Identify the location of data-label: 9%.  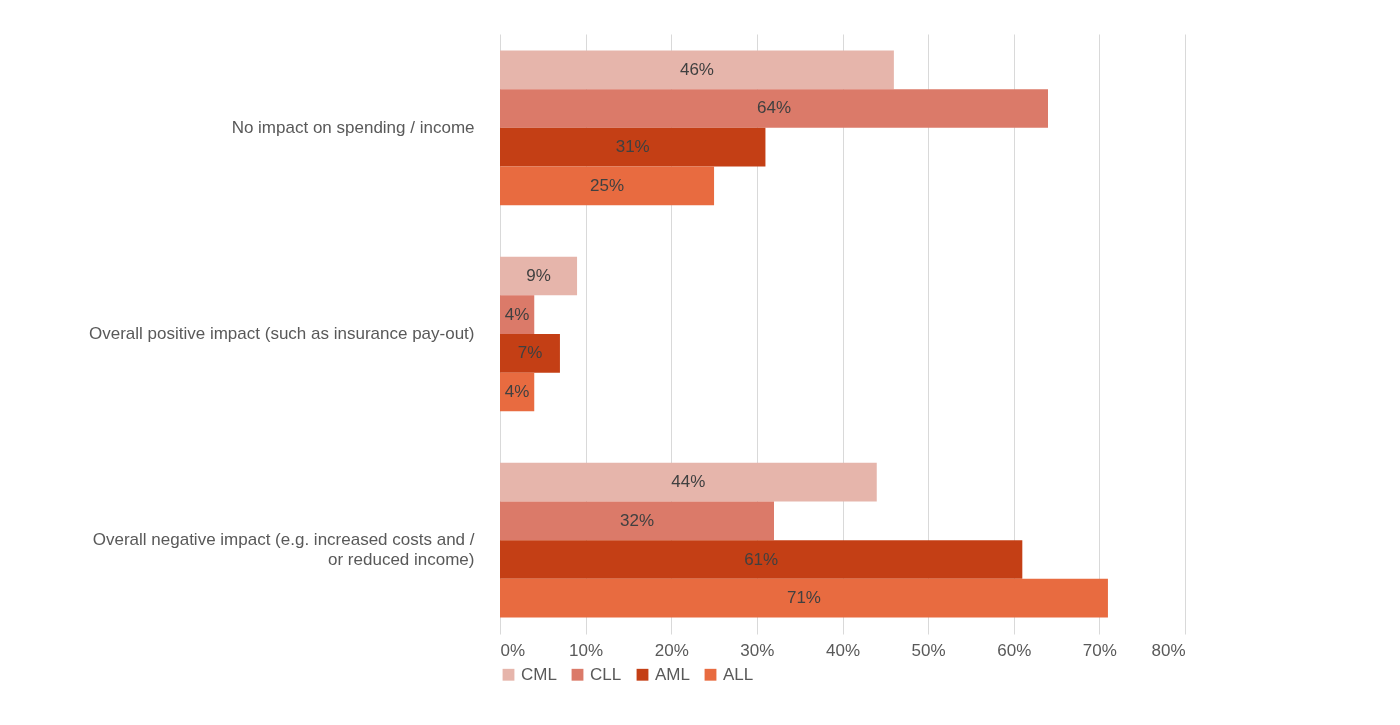
(538, 276).